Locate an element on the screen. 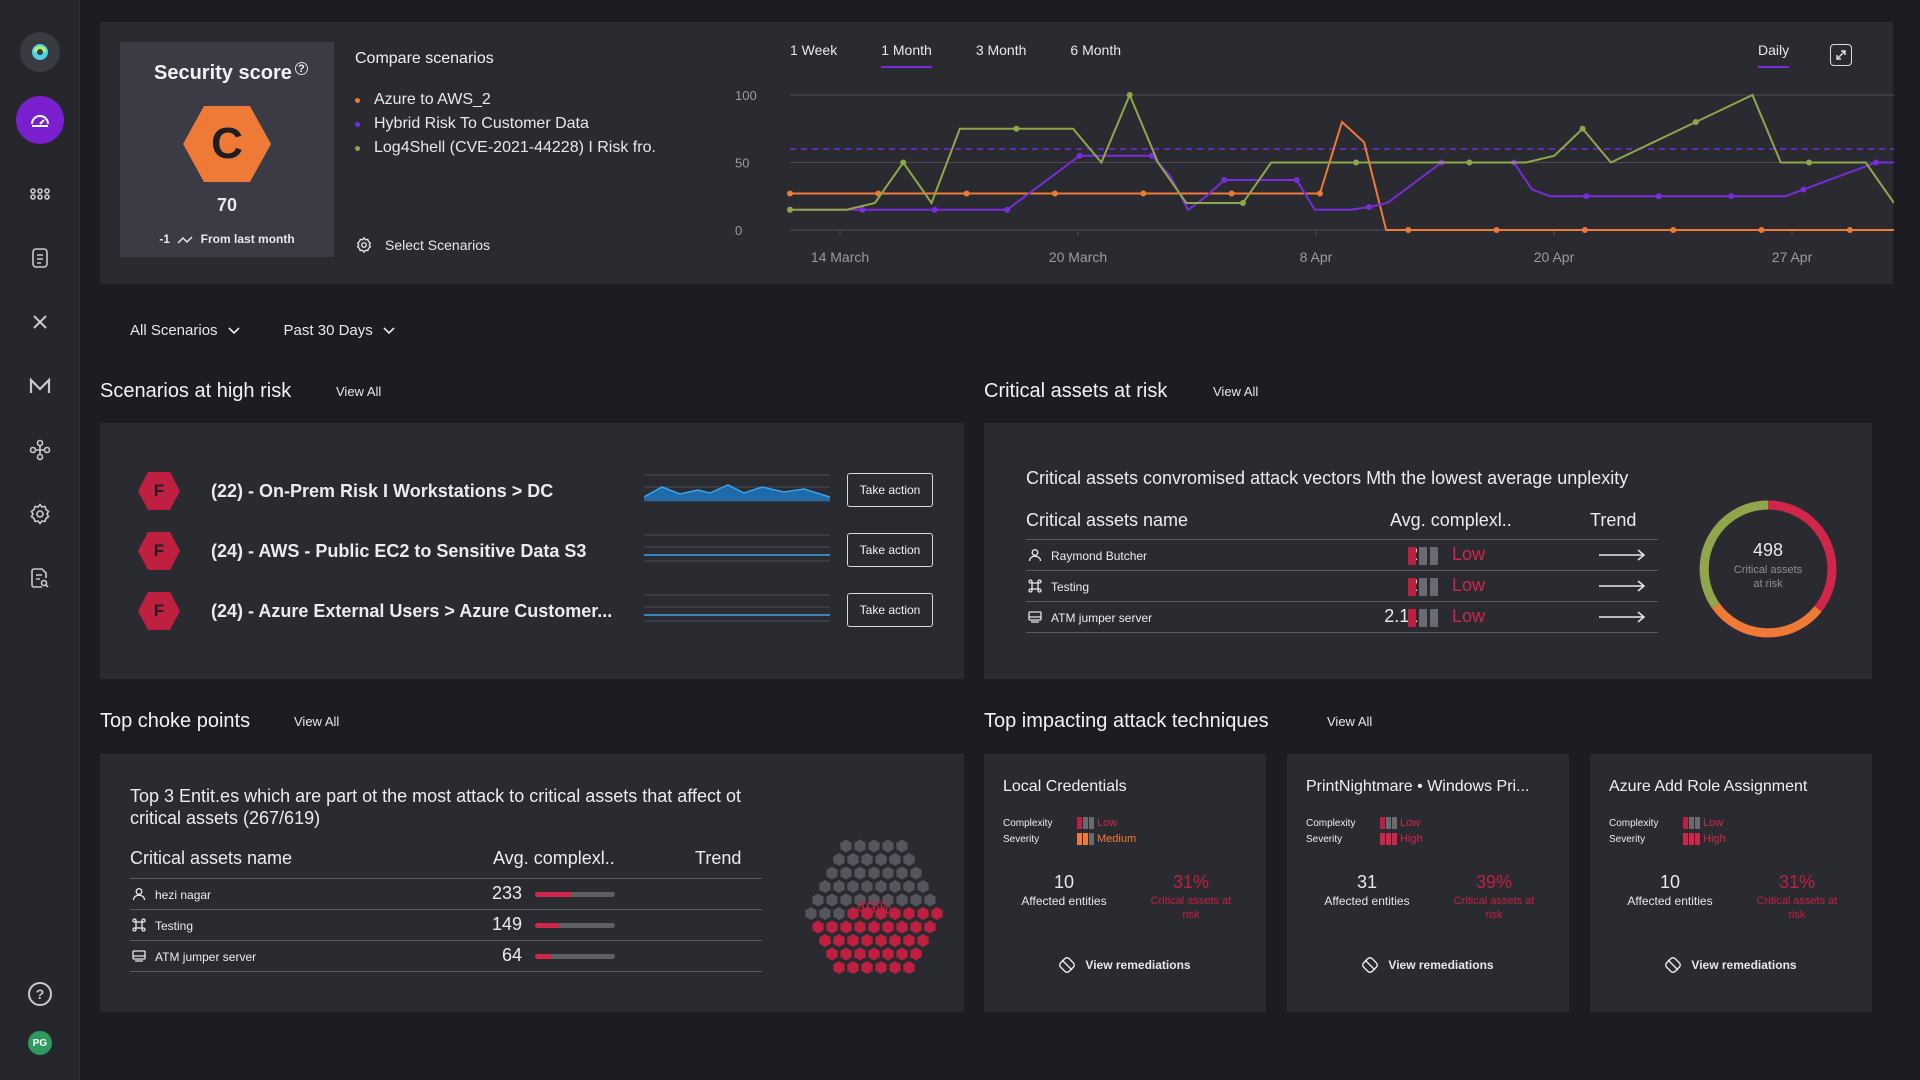 The height and width of the screenshot is (1080, 1920). hex-percent: 49% is located at coordinates (874, 908).